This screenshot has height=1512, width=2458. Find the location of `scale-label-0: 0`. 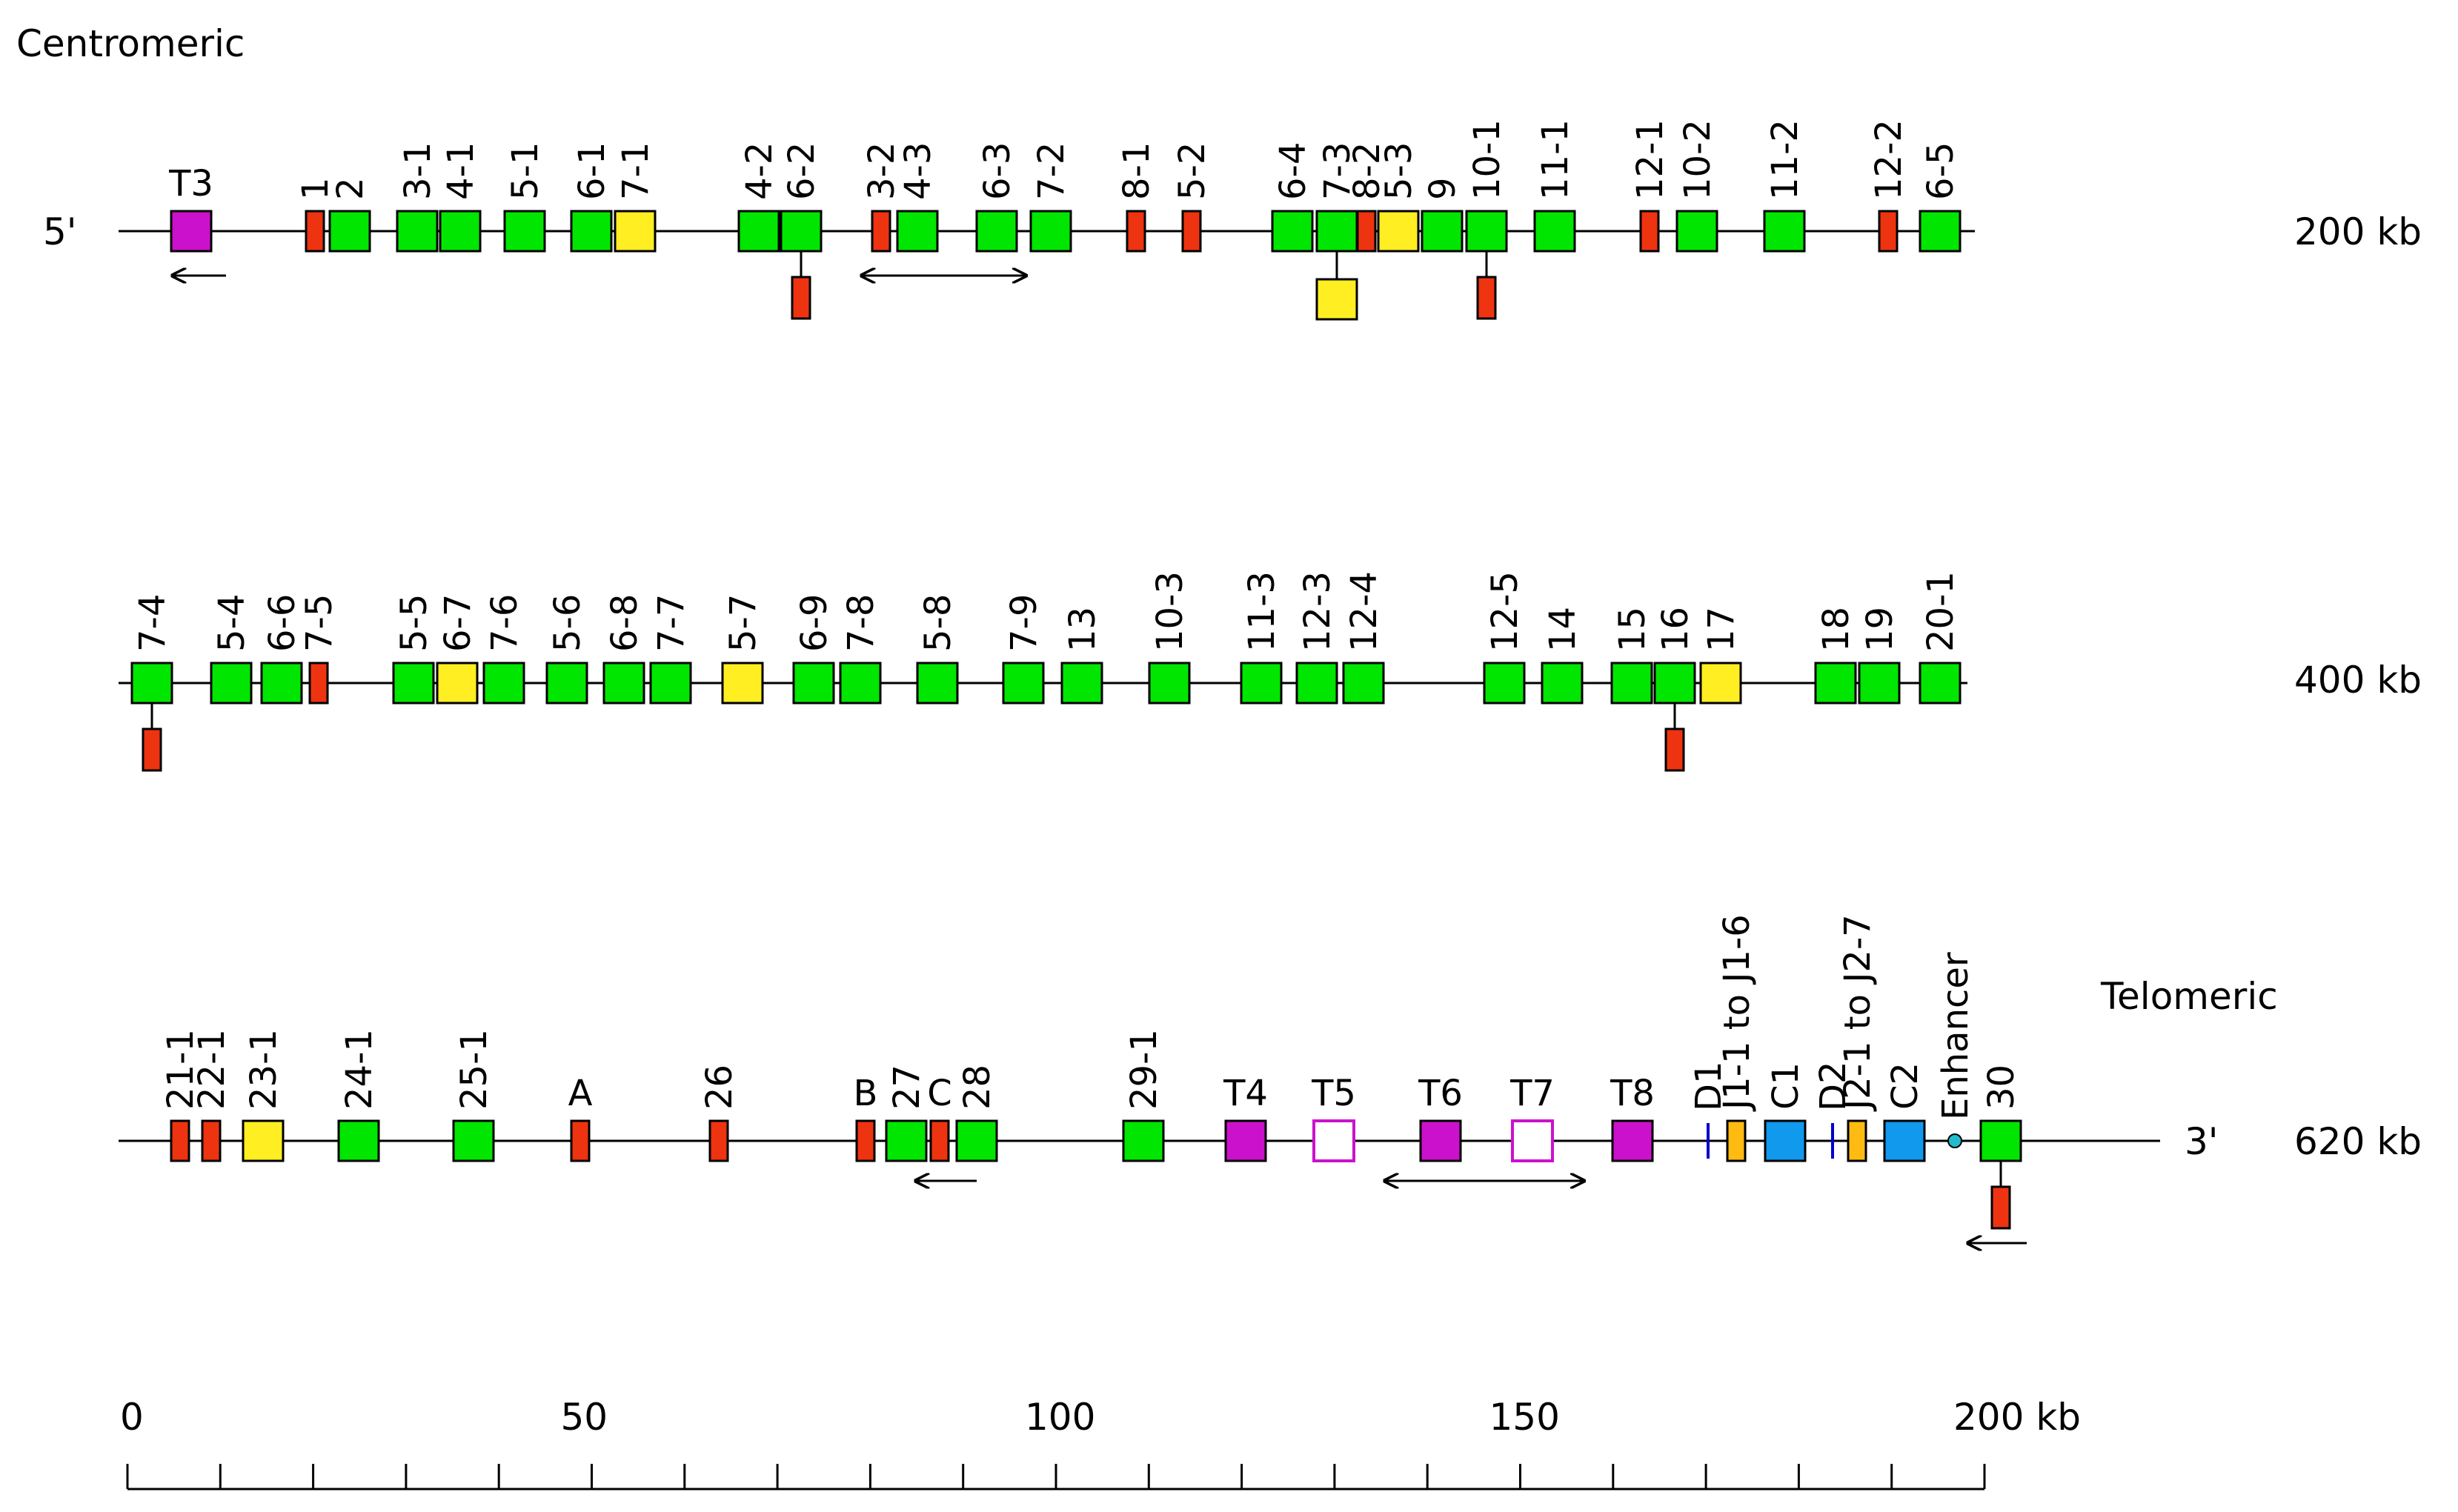

scale-label-0: 0 is located at coordinates (132, 1417).